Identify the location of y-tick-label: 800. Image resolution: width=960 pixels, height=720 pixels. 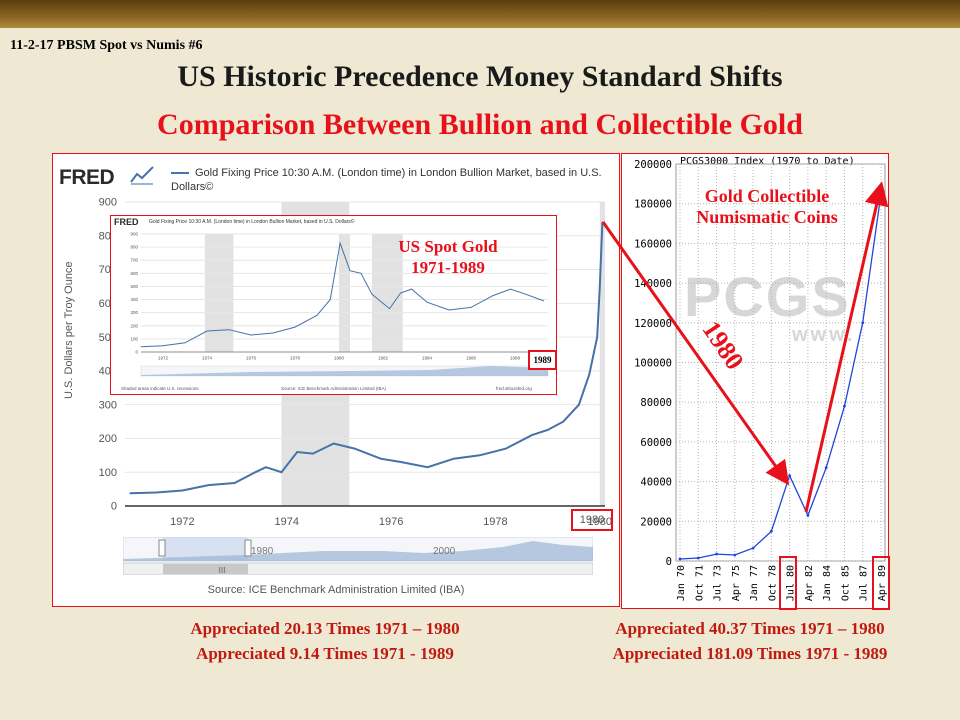
(134, 247).